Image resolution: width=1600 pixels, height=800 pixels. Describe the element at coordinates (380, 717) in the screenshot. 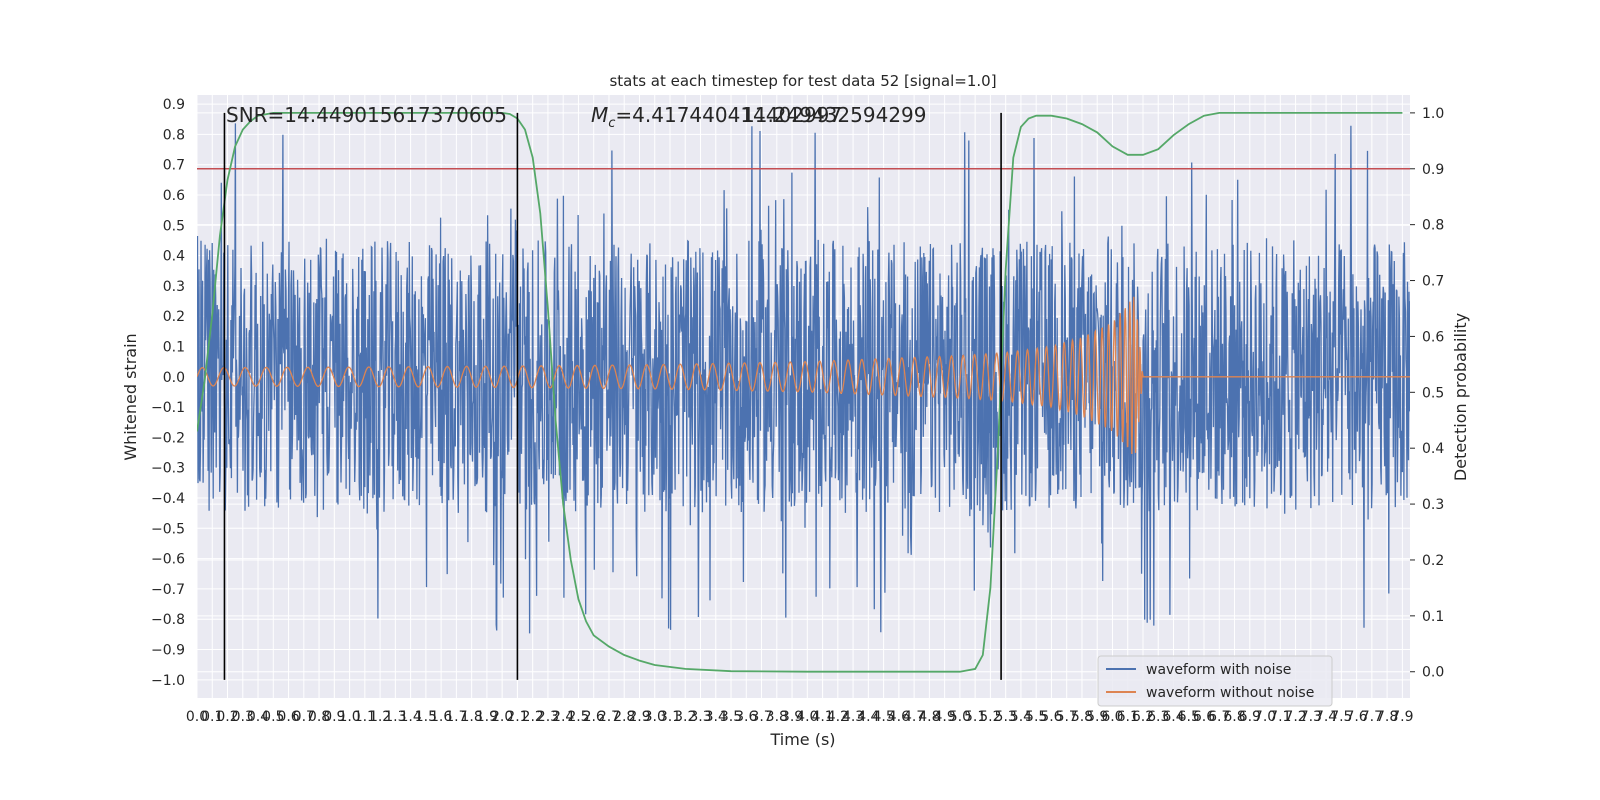

I see `x-tick-label: 1.2` at that location.